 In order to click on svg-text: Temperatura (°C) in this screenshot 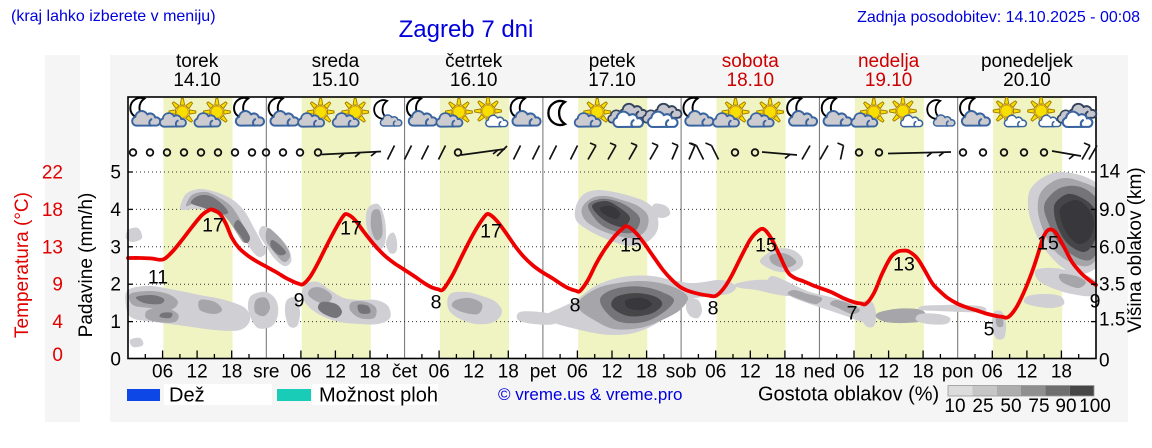, I will do `click(22, 265)`.